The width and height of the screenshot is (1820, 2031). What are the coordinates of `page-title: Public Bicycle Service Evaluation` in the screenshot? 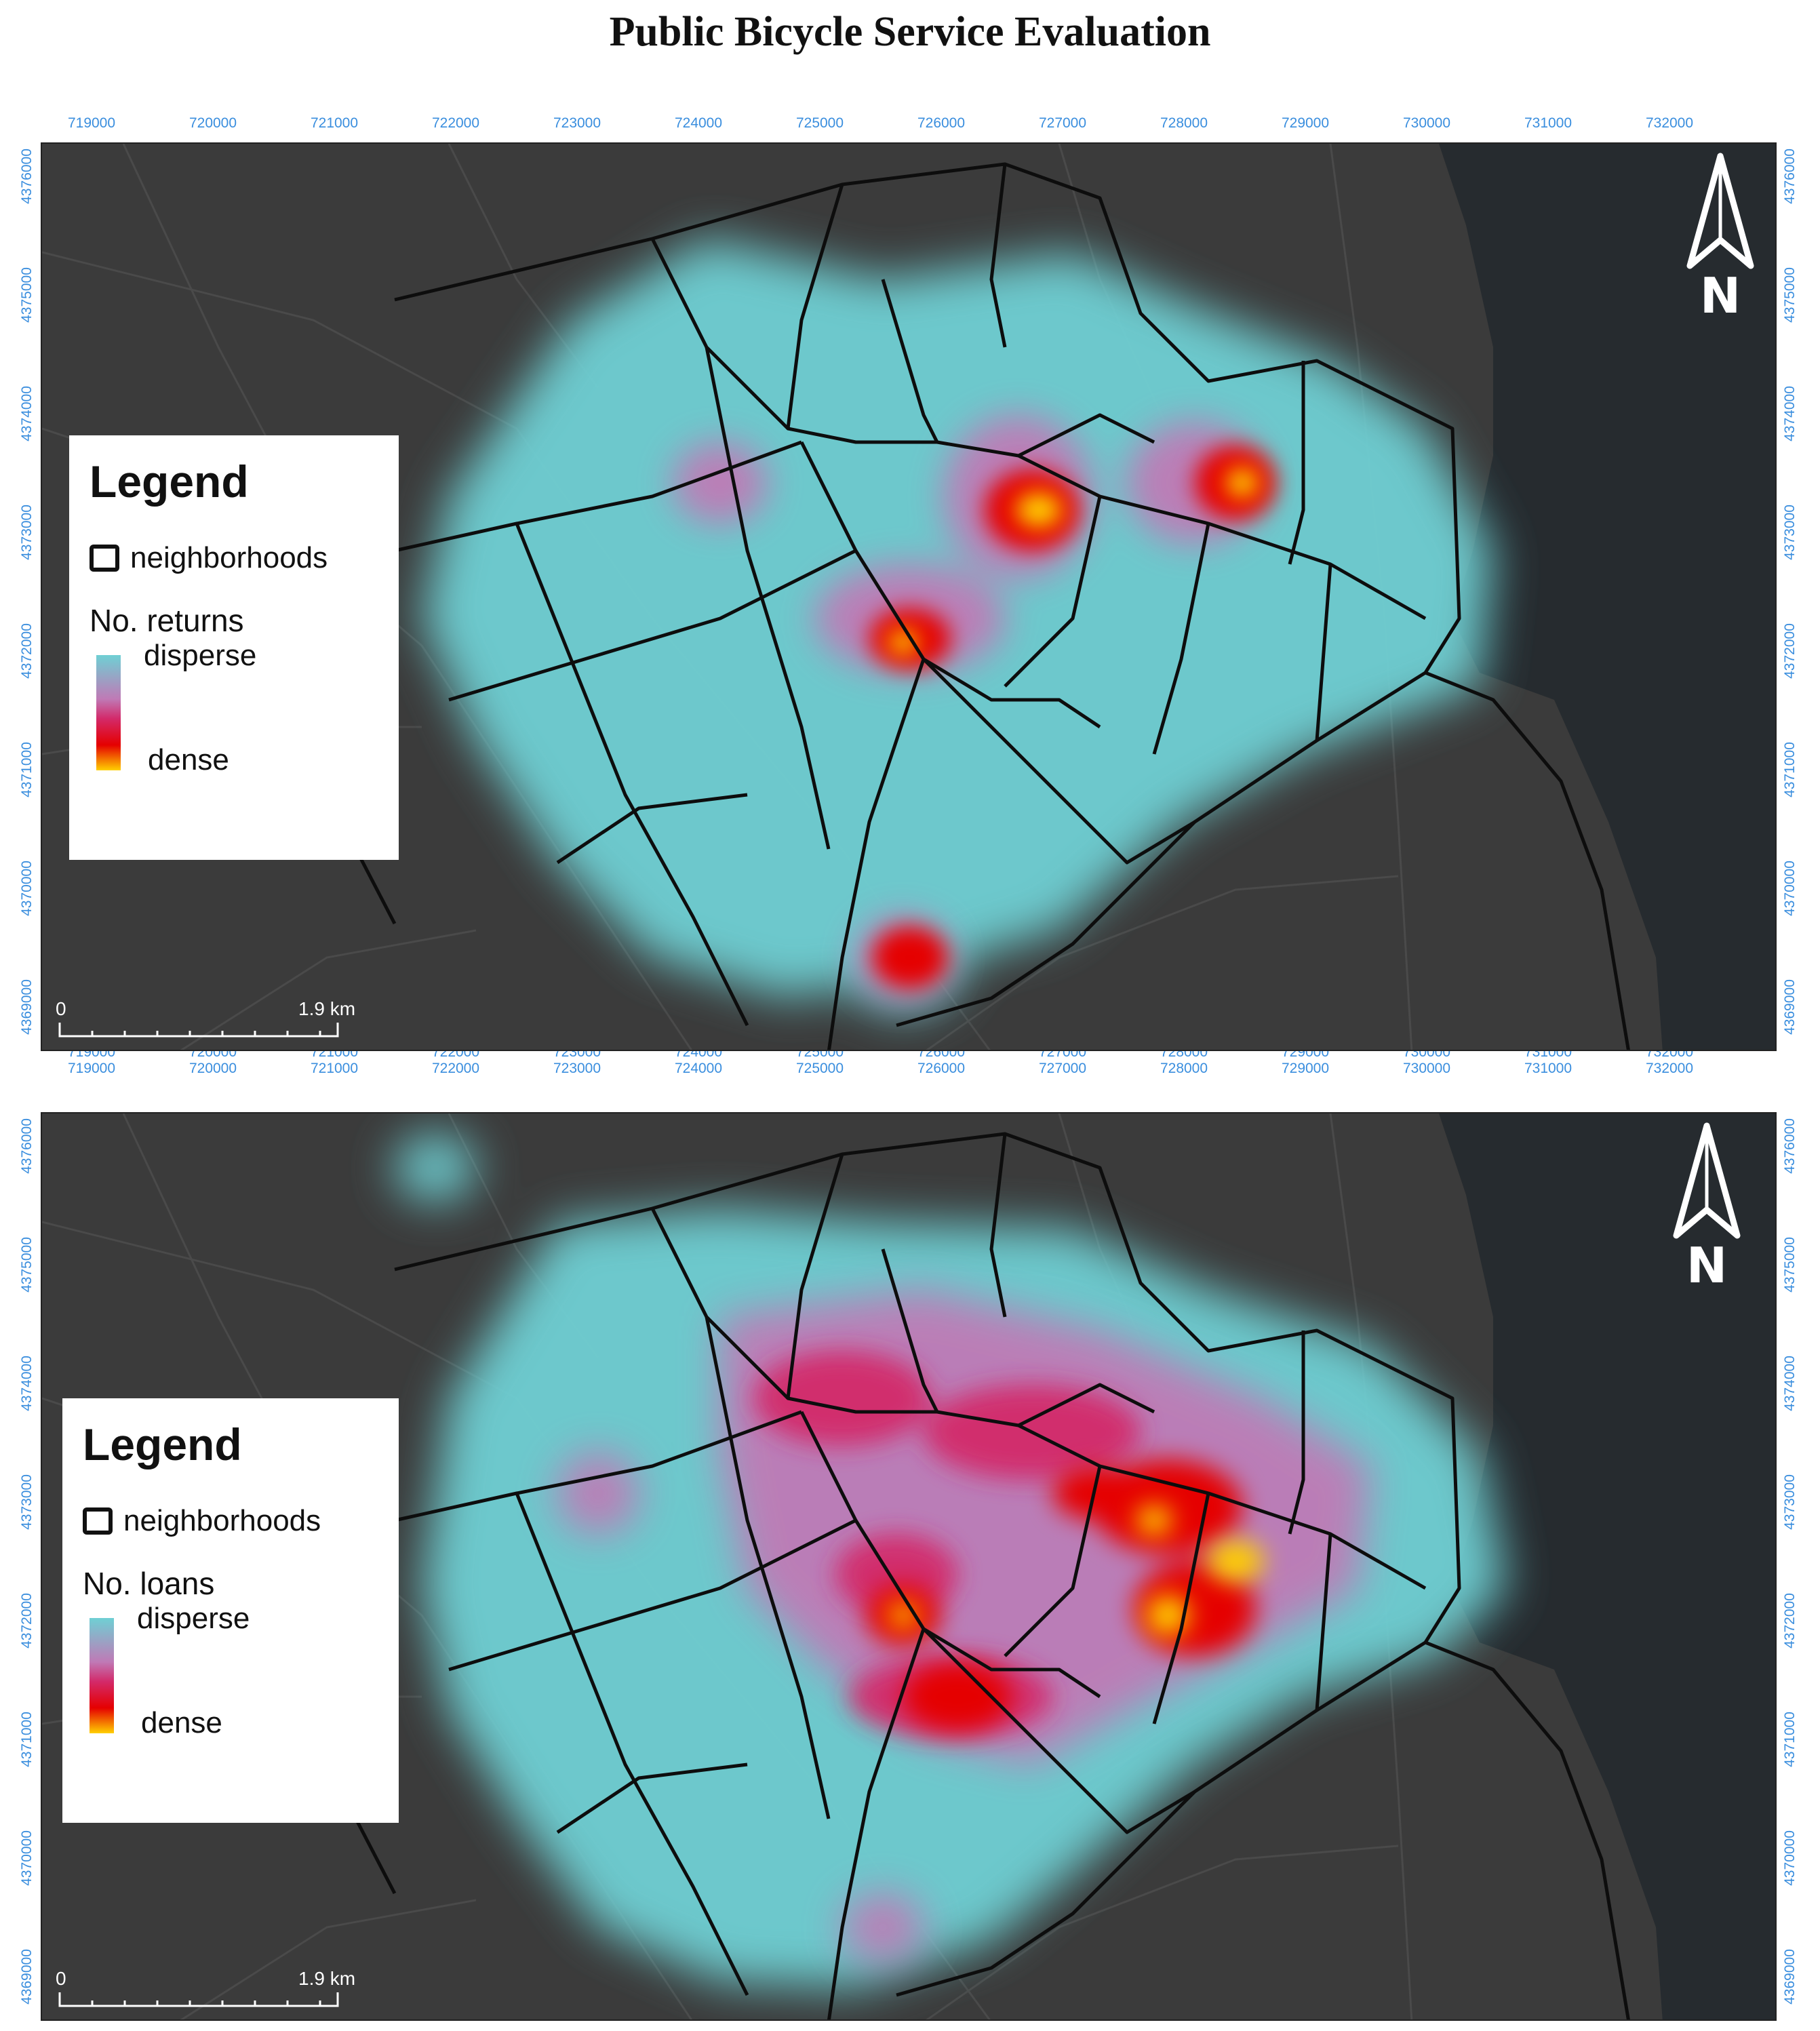 It's located at (910, 32).